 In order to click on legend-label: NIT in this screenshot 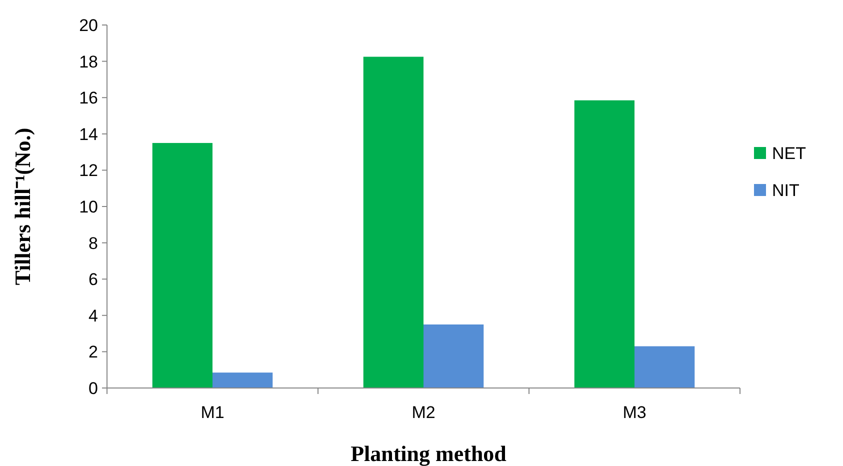, I will do `click(786, 190)`.